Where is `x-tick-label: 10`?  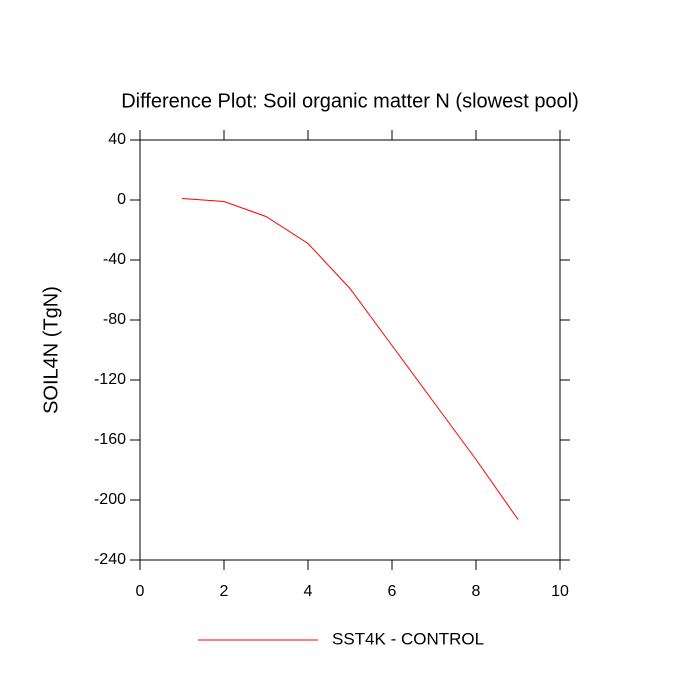
x-tick-label: 10 is located at coordinates (560, 591).